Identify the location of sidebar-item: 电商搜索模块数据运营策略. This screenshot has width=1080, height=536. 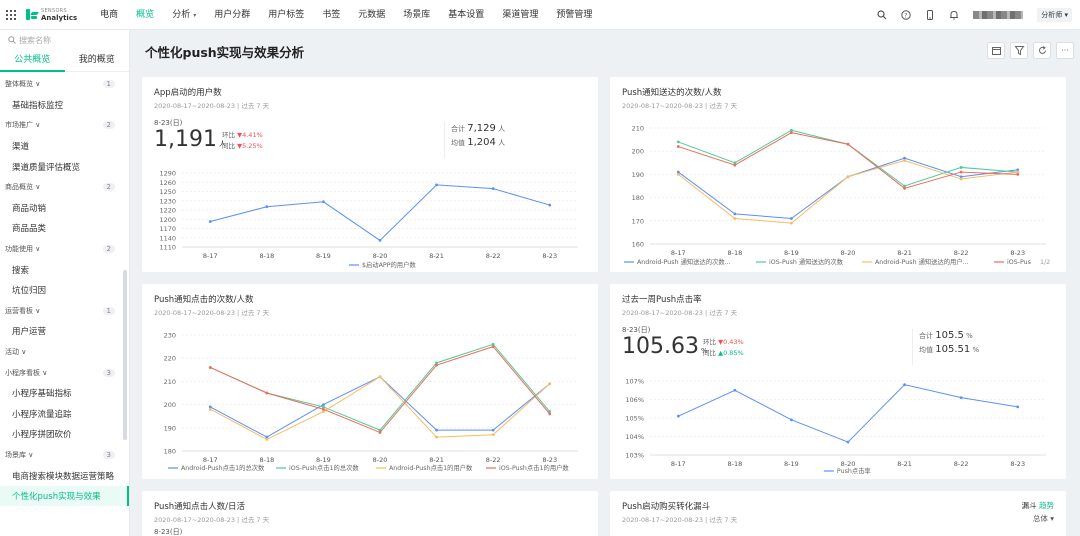
(63, 476).